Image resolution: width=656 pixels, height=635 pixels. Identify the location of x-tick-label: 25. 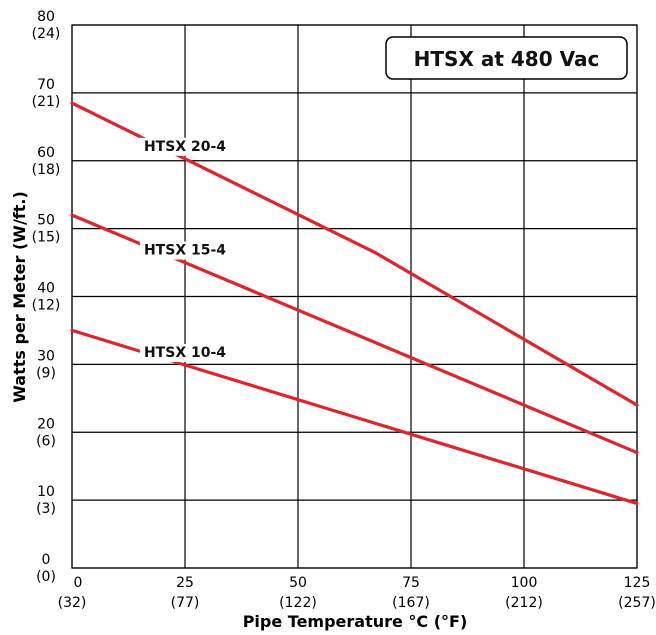
(185, 583).